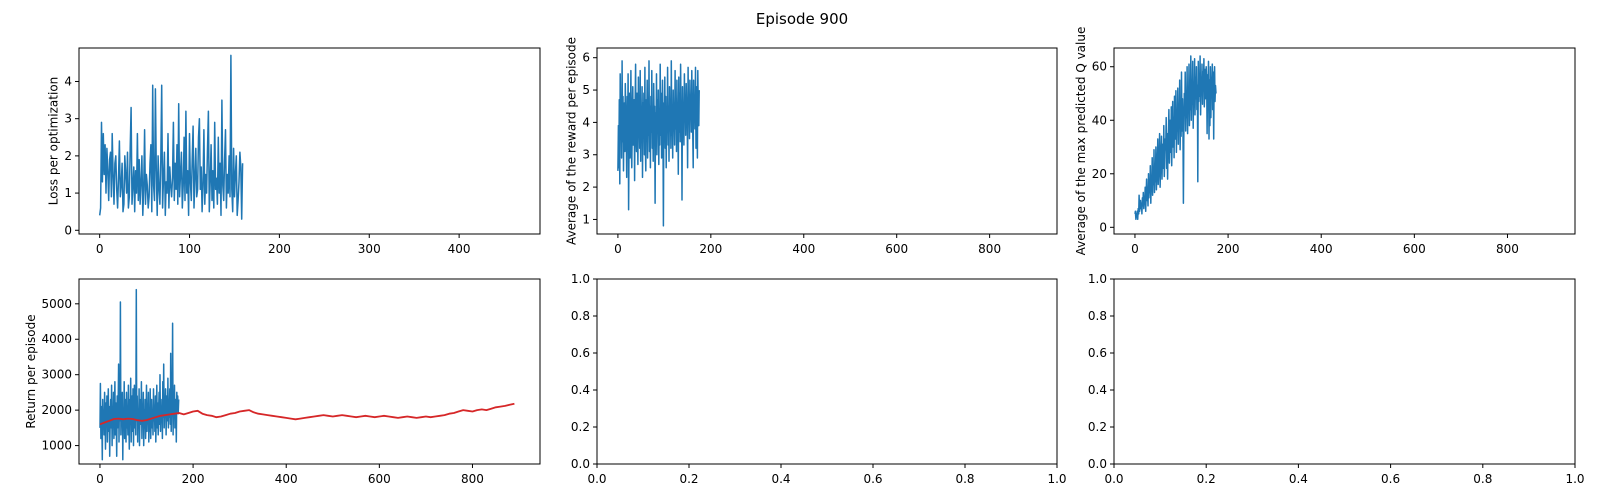  What do you see at coordinates (1081, 141) in the screenshot?
I see `y-axis-label: Average of the max predicted Q value` at bounding box center [1081, 141].